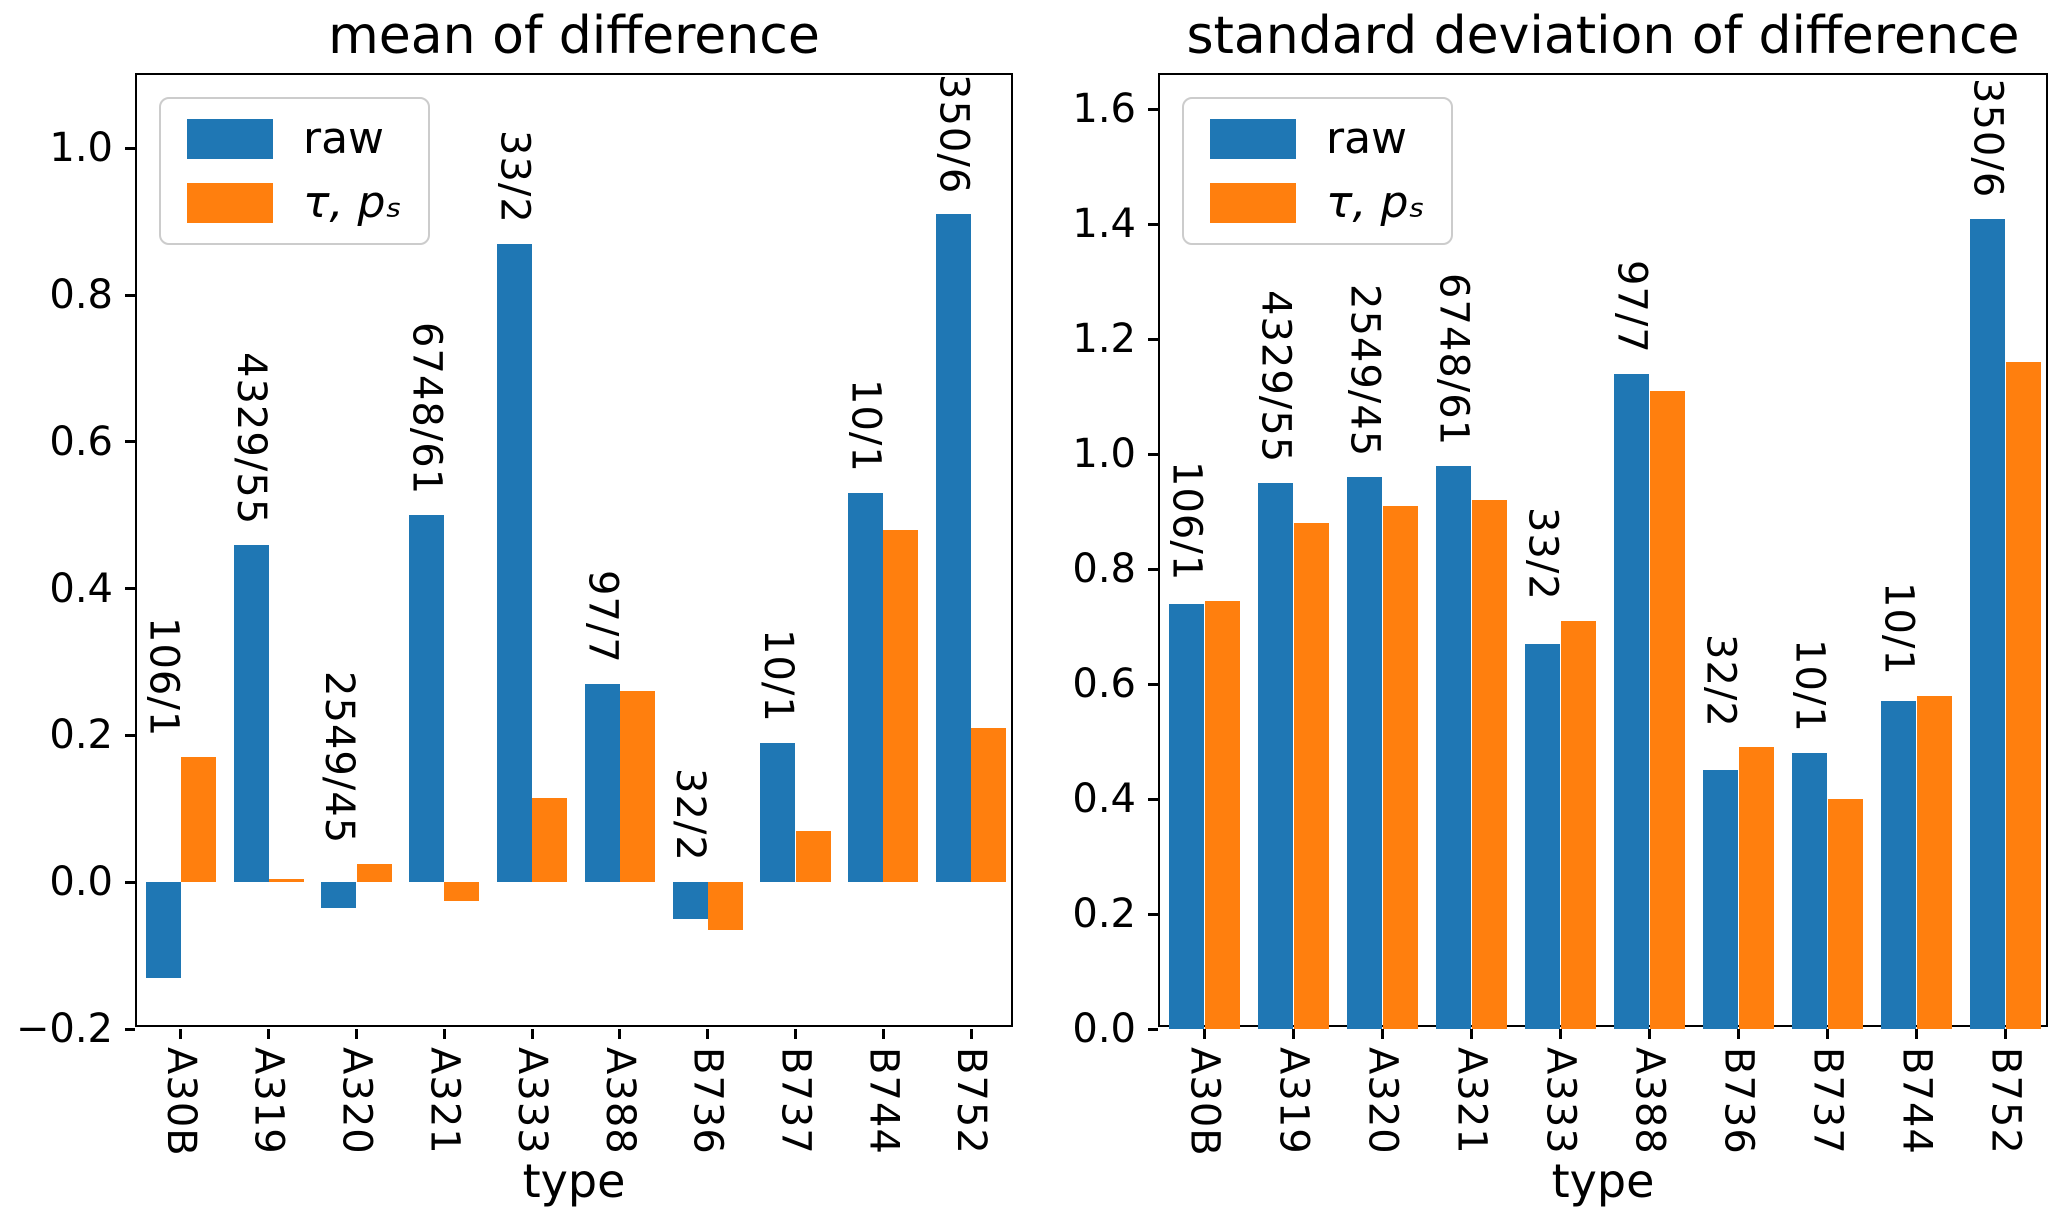  Describe the element at coordinates (901, 706) in the screenshot. I see `bar-tau-ps-B744` at that location.